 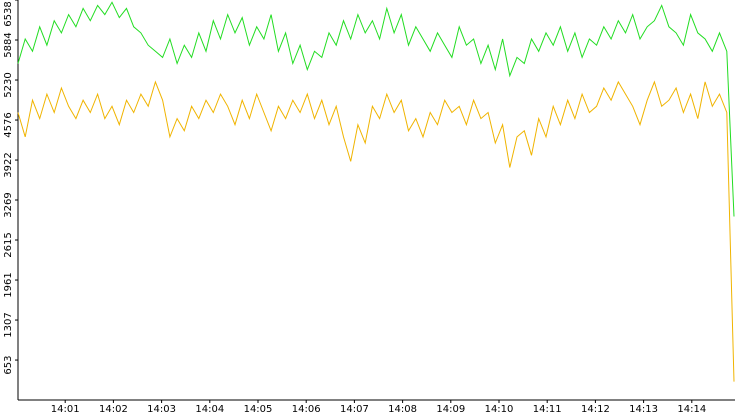 What do you see at coordinates (354, 409) in the screenshot?
I see `x-tick-label: 14:07` at bounding box center [354, 409].